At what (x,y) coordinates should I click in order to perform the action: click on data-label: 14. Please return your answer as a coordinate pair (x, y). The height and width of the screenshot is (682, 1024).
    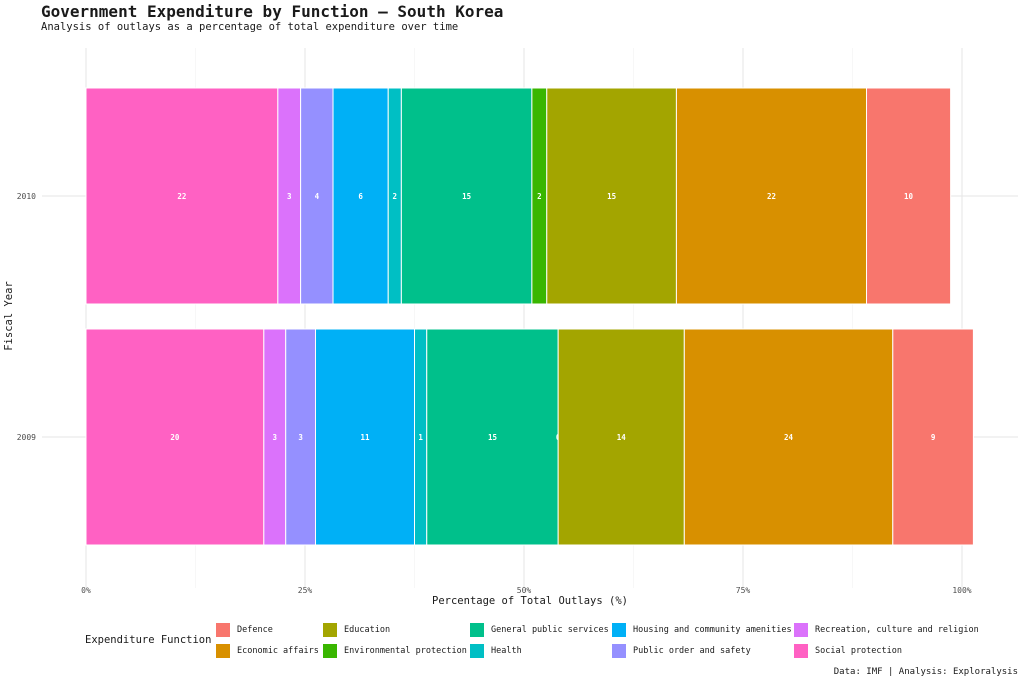
    Looking at the image, I should click on (622, 437).